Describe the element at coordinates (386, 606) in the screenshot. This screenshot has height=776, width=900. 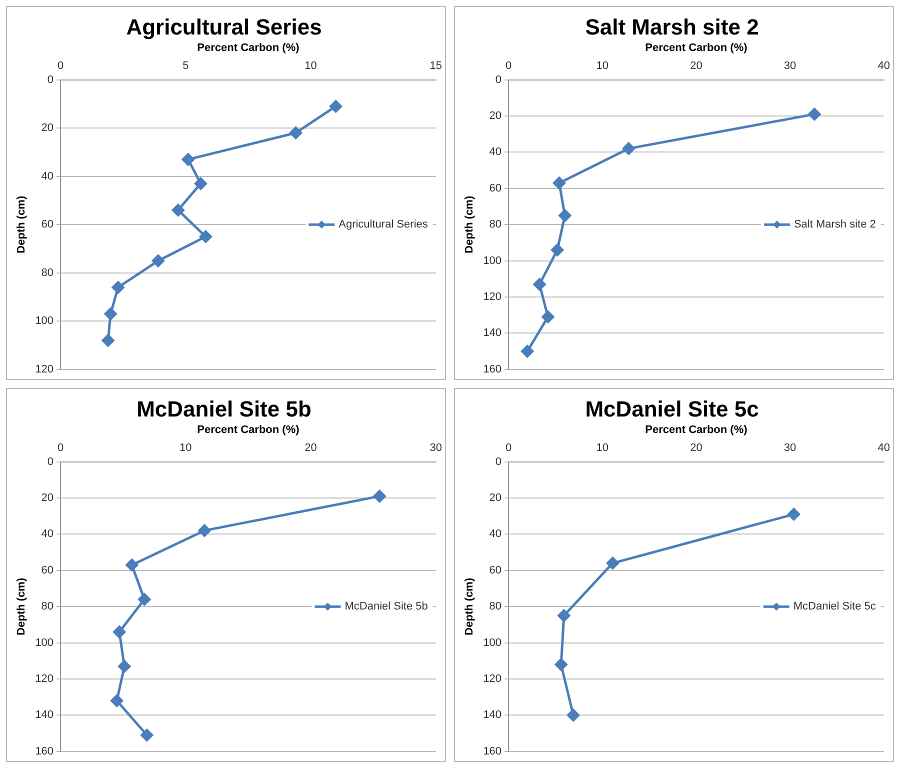
I see `legend-label: McDaniel Site 5b` at that location.